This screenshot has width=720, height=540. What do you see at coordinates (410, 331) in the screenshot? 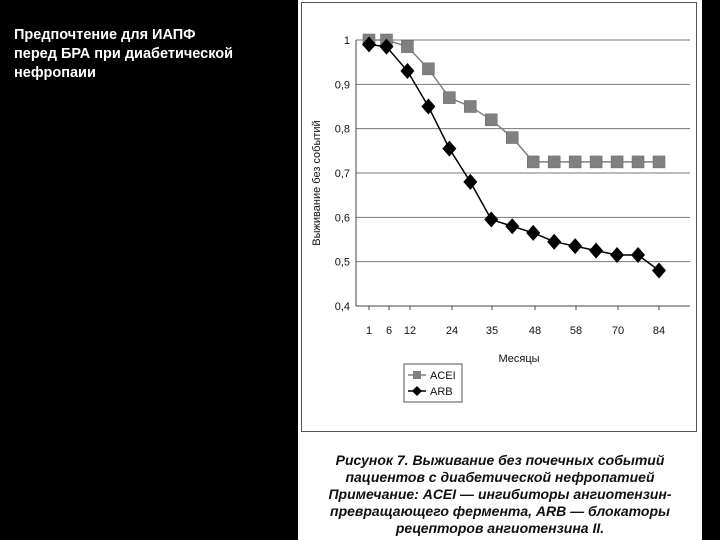
I see `x-tick-label: 12` at bounding box center [410, 331].